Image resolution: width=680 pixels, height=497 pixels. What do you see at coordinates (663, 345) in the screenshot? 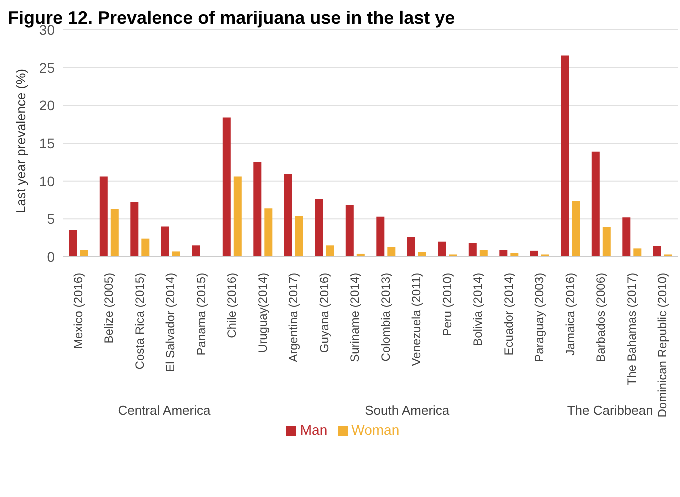
I see `x-tick-label: Dominican Republic (2010)` at bounding box center [663, 345].